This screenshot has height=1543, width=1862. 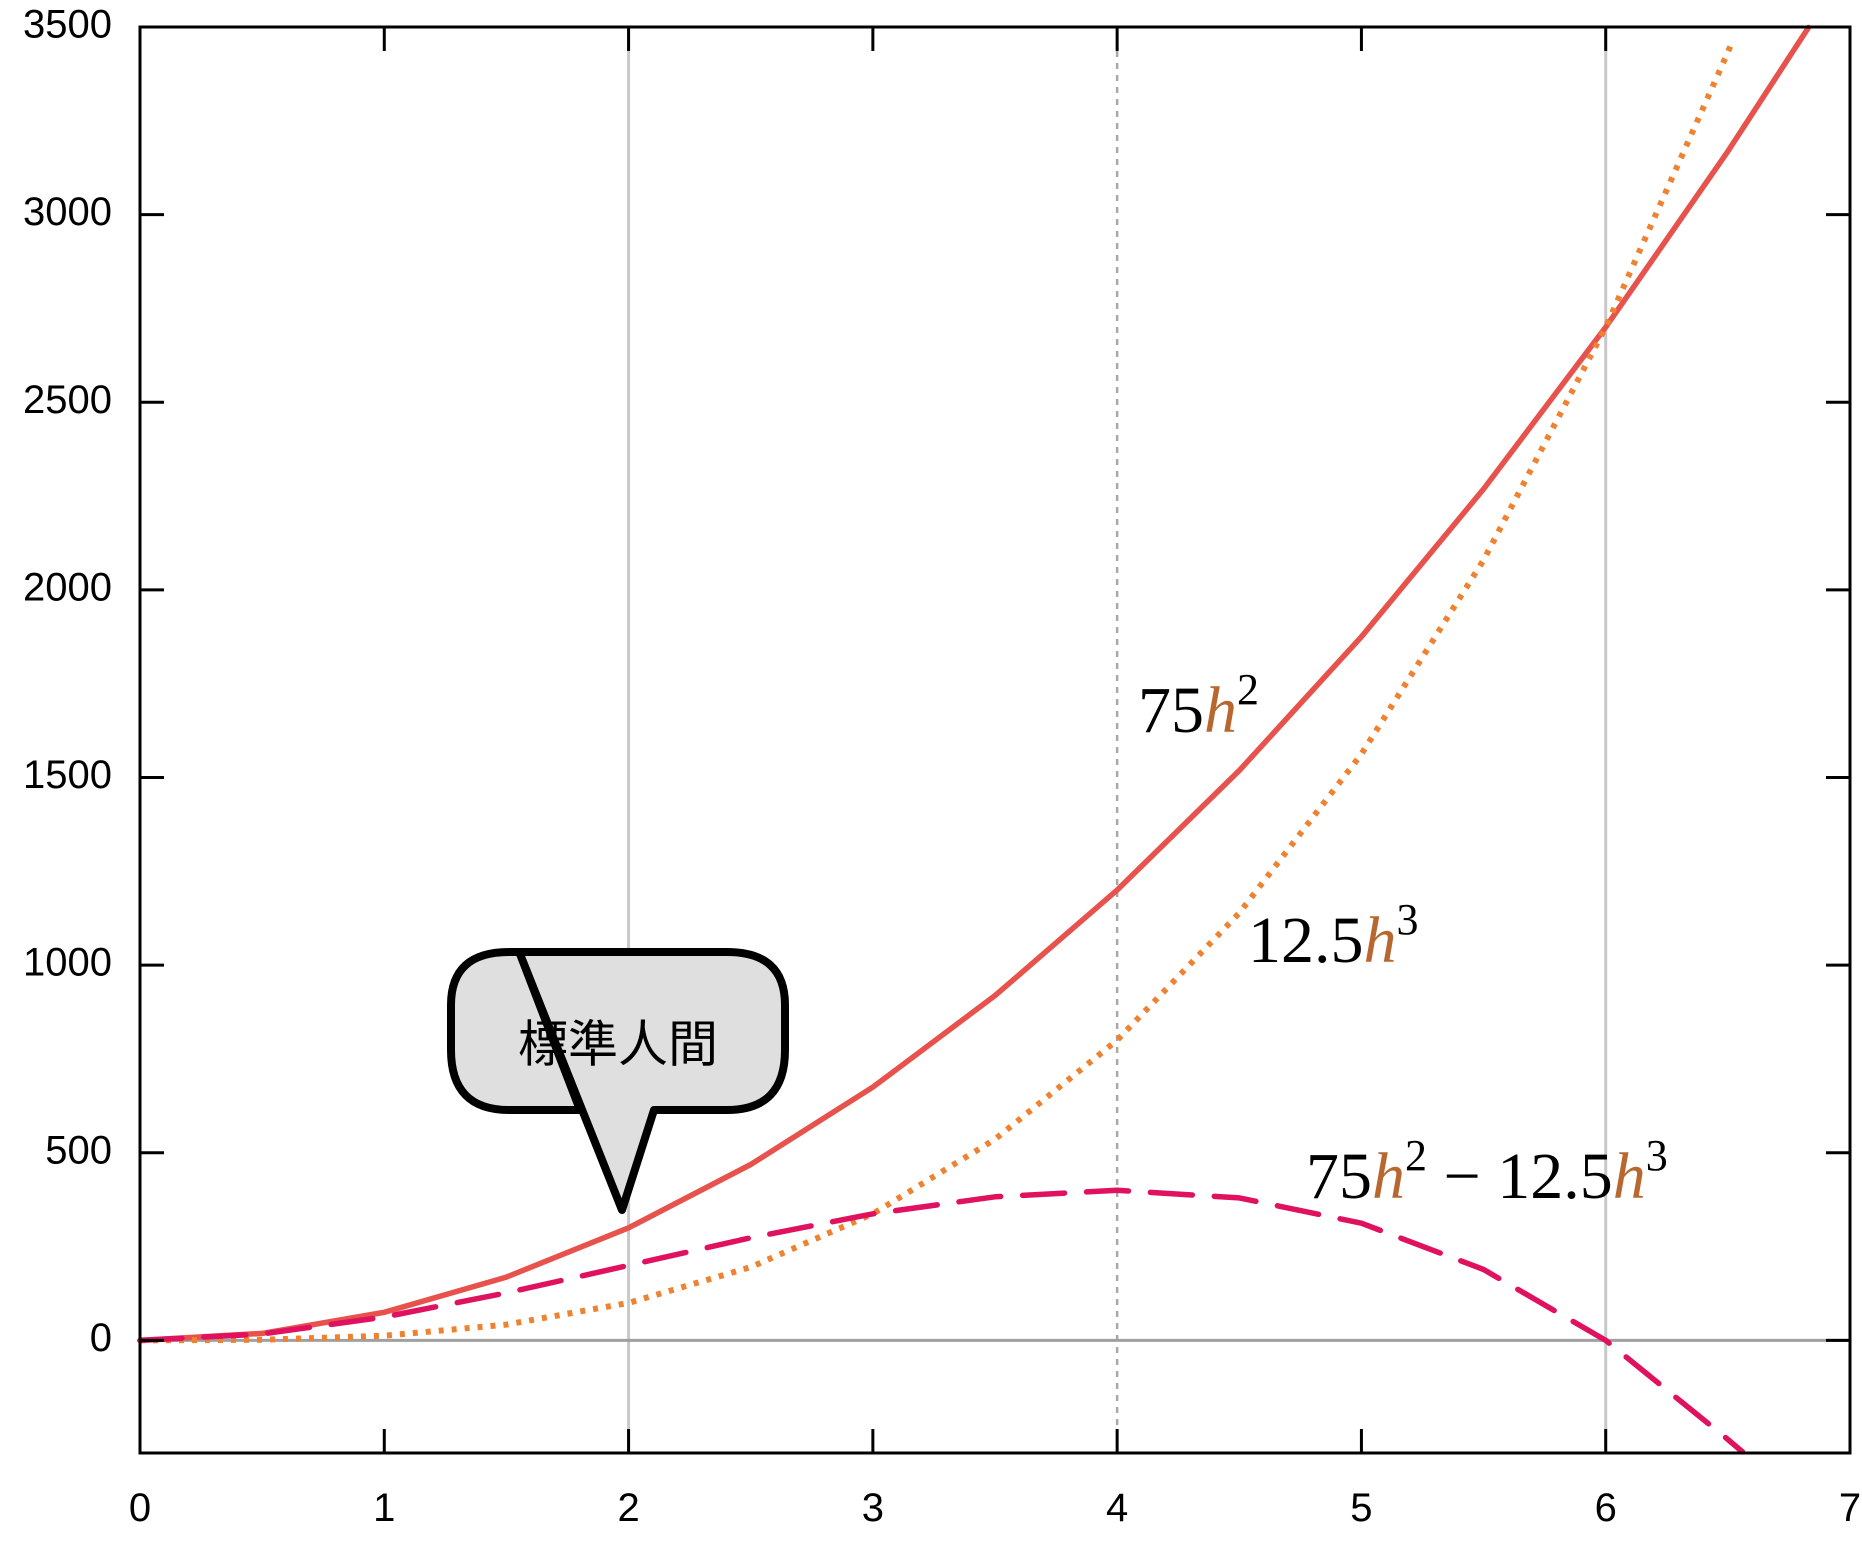 I want to click on x-tick-label: 5, so click(x=1361, y=1508).